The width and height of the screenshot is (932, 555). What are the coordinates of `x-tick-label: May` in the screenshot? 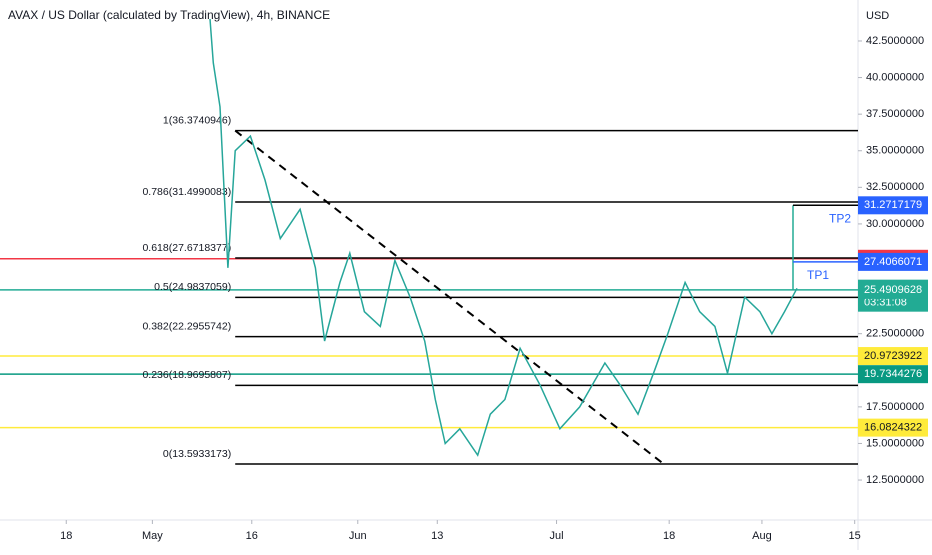 It's located at (152, 536).